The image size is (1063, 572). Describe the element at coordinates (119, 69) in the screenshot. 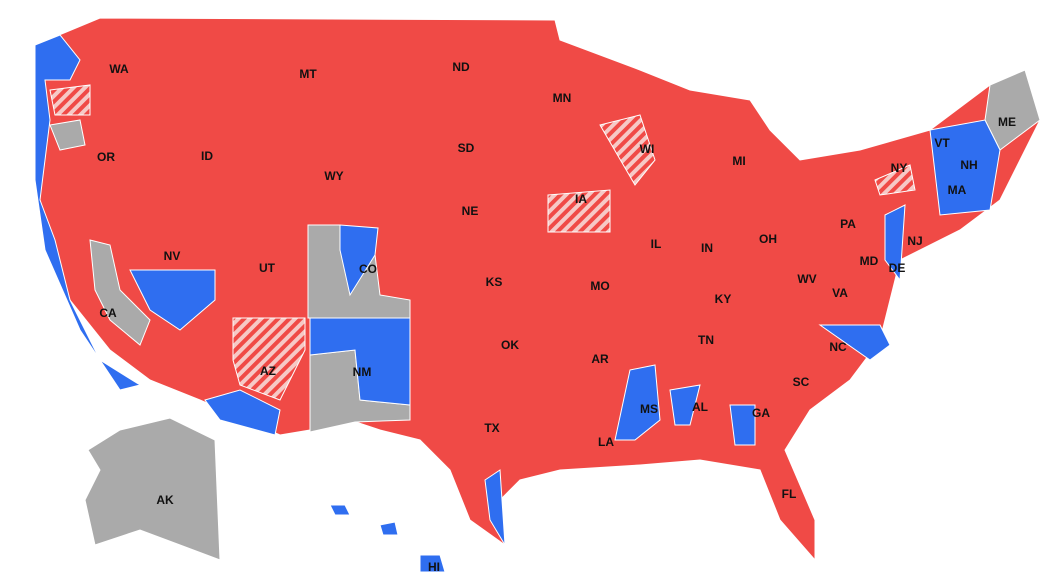

I see `state-label: WA` at that location.